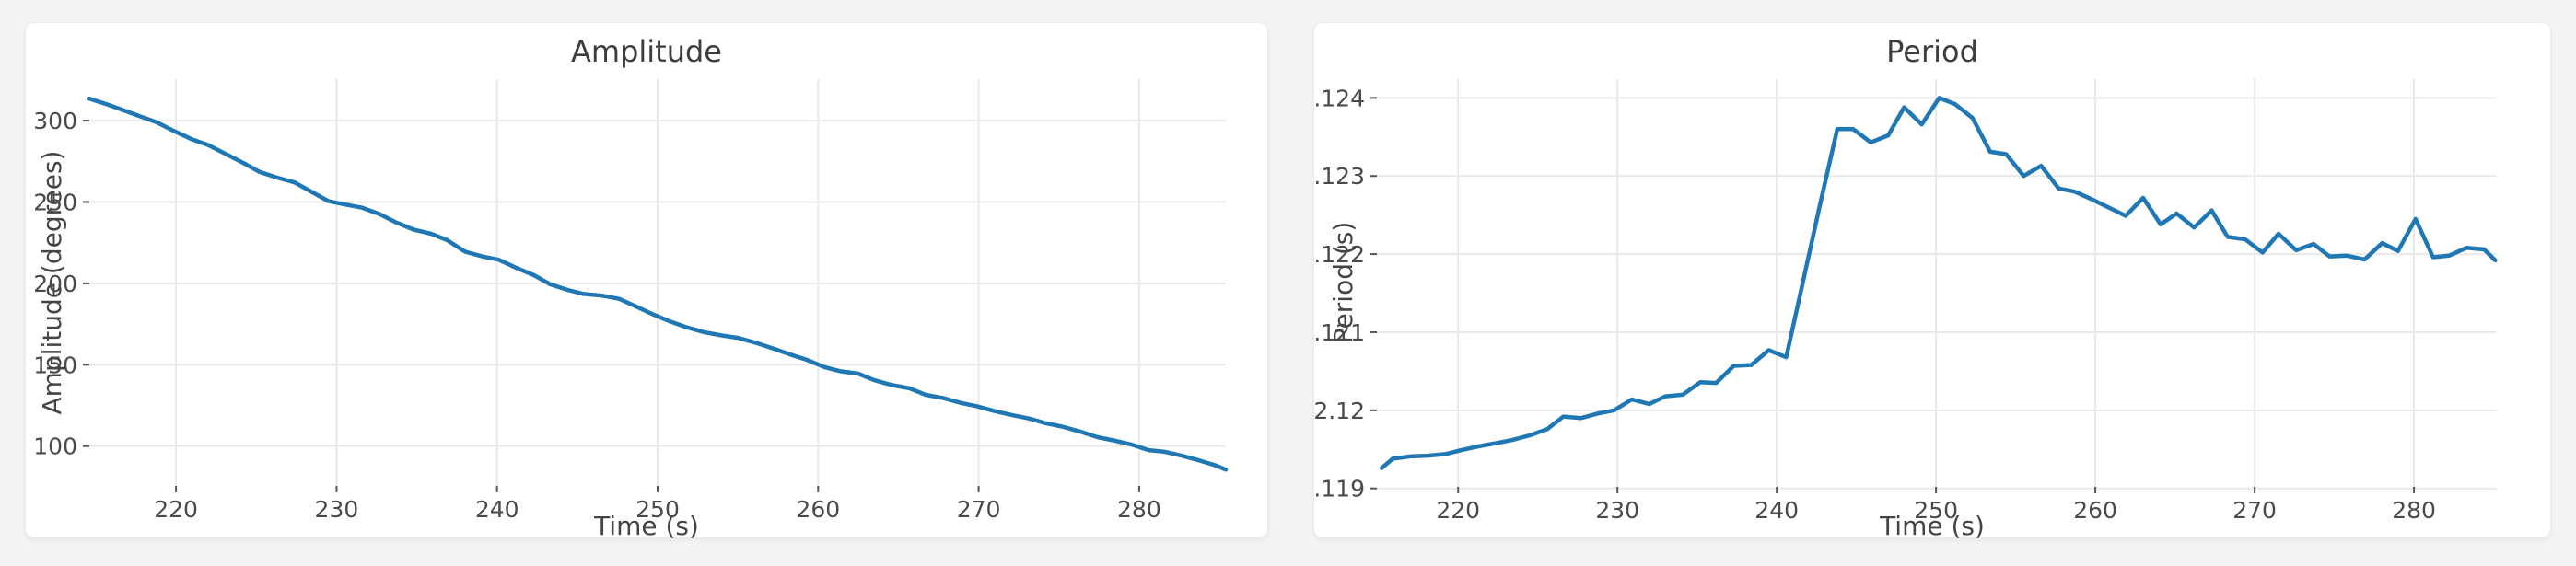 The height and width of the screenshot is (566, 2576). What do you see at coordinates (55, 121) in the screenshot?
I see `y-tick-label: 300` at bounding box center [55, 121].